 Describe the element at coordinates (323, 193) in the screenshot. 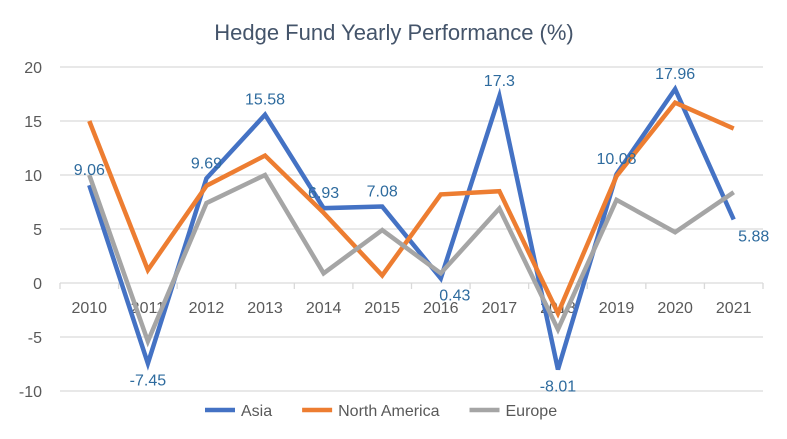

I see `data-label: 6.93` at that location.